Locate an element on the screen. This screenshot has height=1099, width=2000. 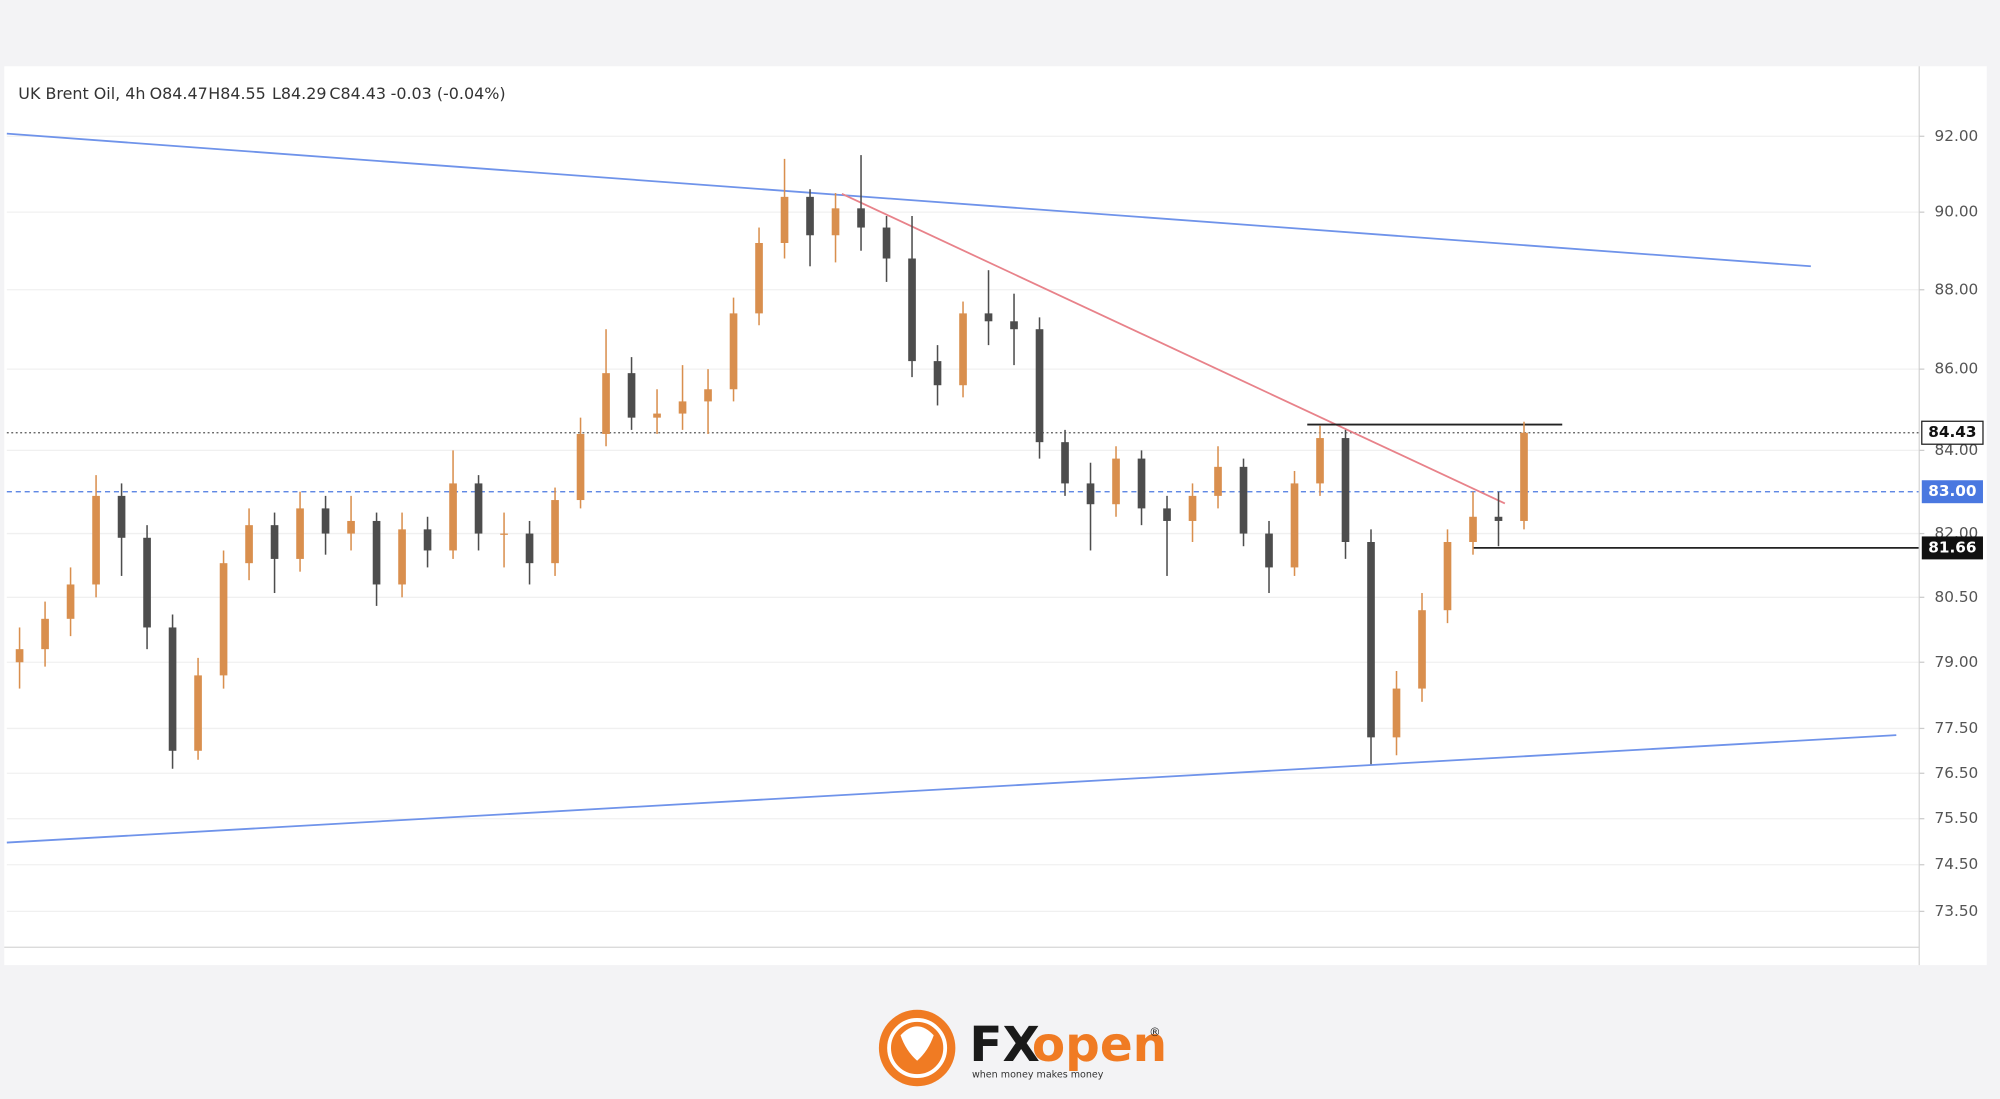
logo-registered: ® is located at coordinates (1154, 1032).